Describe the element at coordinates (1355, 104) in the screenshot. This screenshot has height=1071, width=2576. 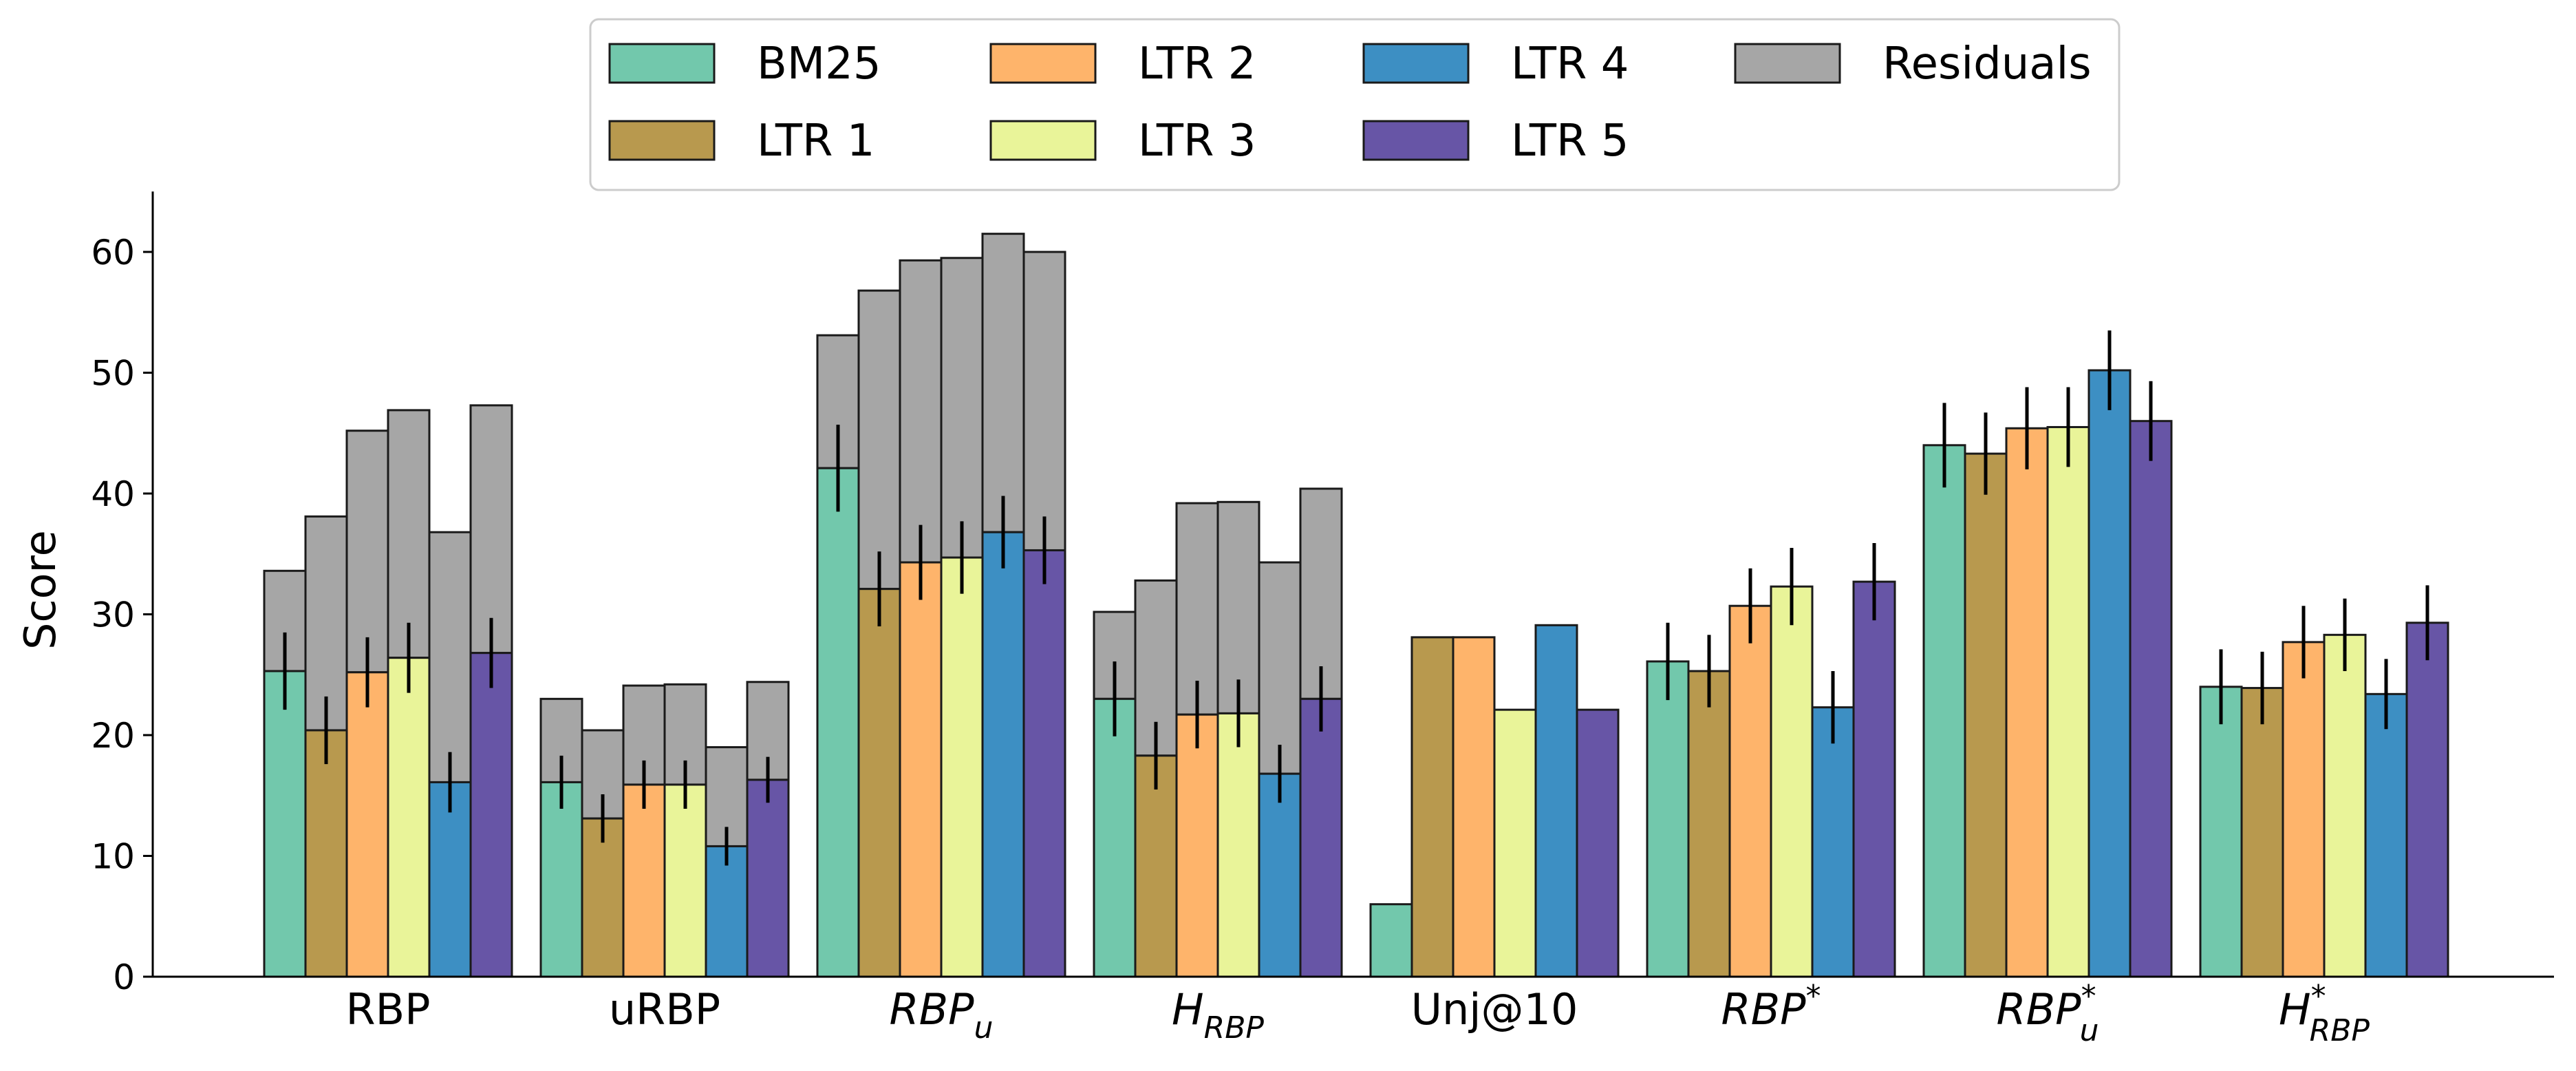
I see `legend: BM25 LTR 2 LTR 4 Residuals LTR 1 LTR 3 LTR 5` at that location.